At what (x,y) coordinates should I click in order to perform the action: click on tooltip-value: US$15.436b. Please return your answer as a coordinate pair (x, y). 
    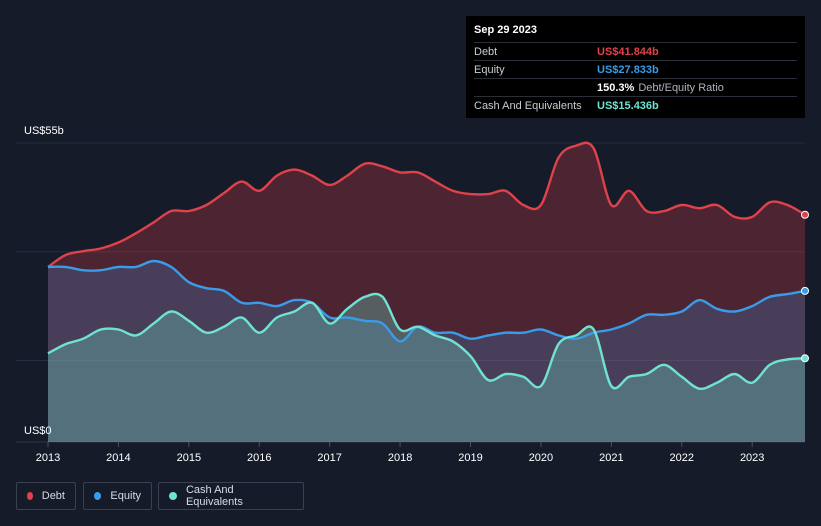
    Looking at the image, I should click on (628, 105).